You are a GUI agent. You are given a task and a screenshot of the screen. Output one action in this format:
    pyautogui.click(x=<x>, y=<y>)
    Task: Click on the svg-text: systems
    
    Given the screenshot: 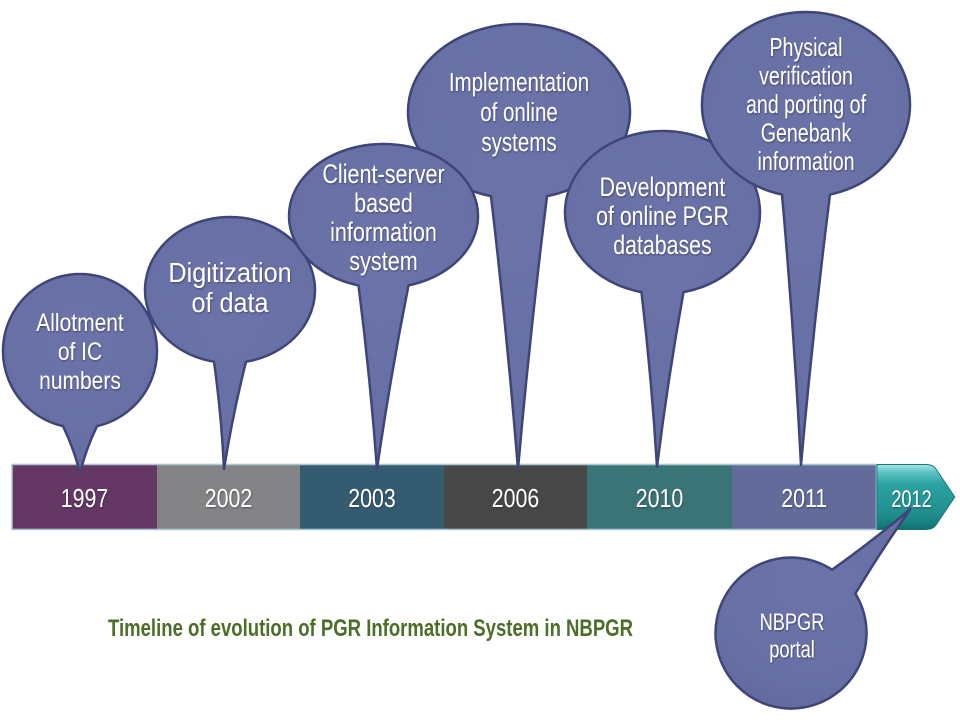 What is the action you would take?
    pyautogui.click(x=518, y=142)
    